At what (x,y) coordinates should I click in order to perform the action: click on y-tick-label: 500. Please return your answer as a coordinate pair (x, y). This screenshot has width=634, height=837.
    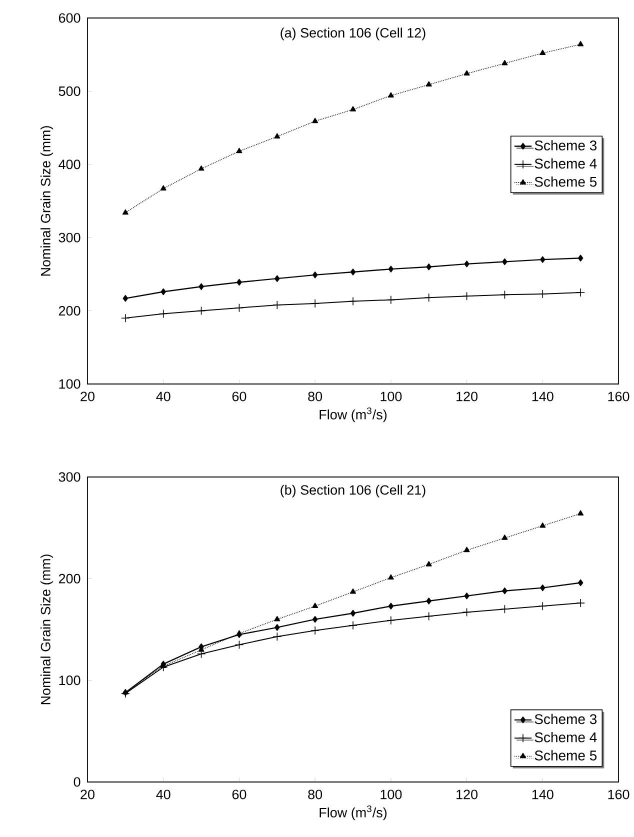
    Looking at the image, I should click on (69, 91).